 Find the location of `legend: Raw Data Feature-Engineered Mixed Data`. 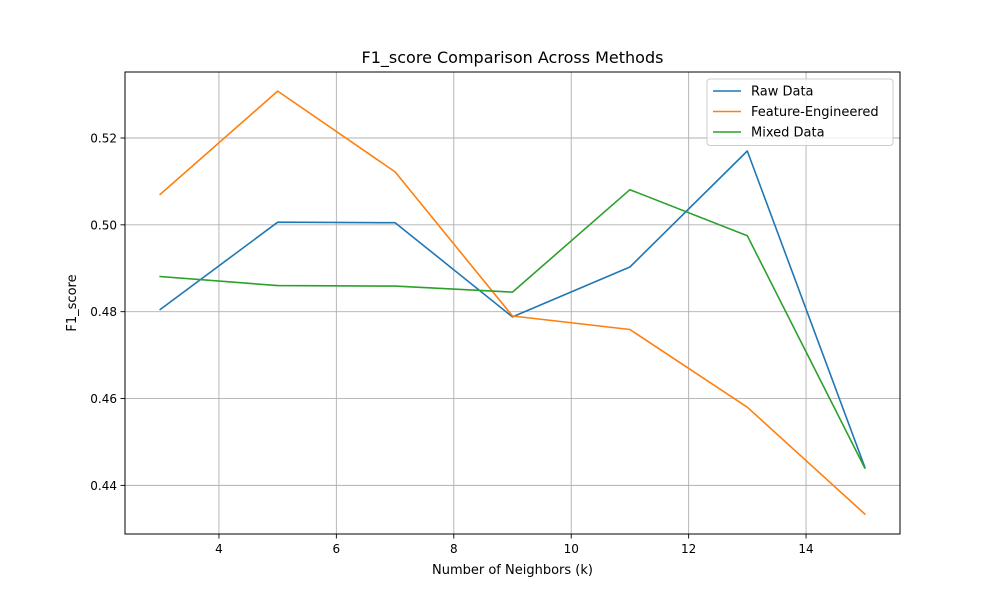

legend: Raw Data Feature-Engineered Mixed Data is located at coordinates (800, 112).